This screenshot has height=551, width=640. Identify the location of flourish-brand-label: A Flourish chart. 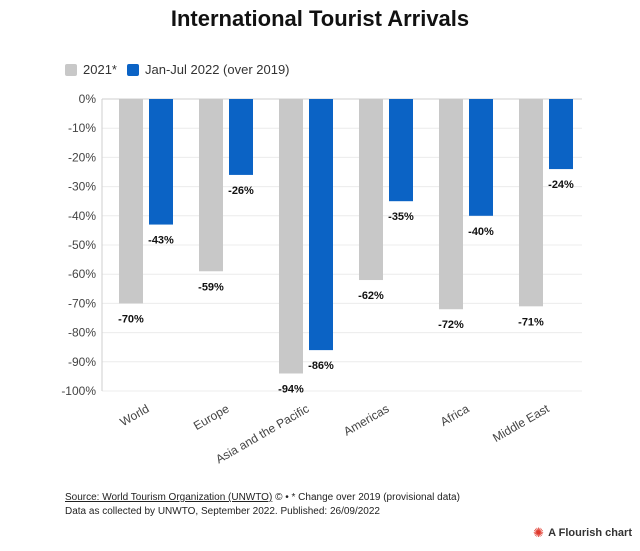
(590, 533).